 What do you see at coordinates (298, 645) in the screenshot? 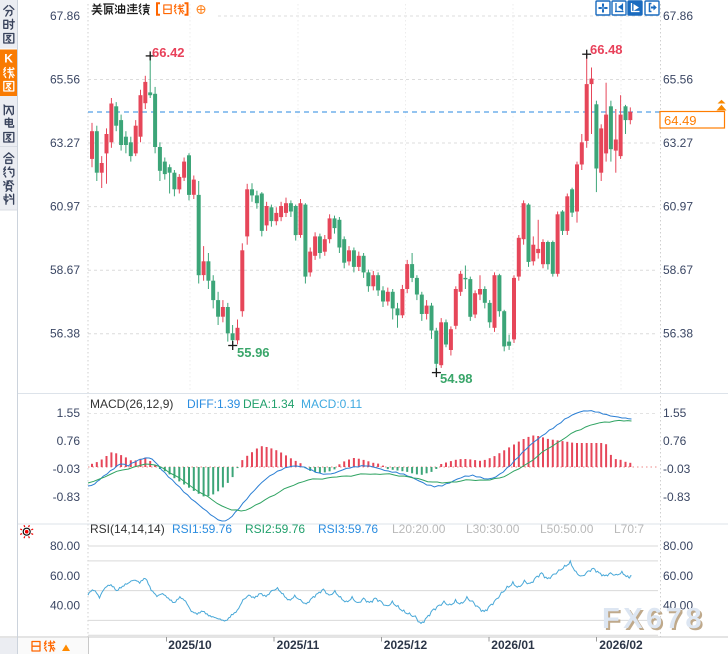
I see `svg-text: 2025/11` at bounding box center [298, 645].